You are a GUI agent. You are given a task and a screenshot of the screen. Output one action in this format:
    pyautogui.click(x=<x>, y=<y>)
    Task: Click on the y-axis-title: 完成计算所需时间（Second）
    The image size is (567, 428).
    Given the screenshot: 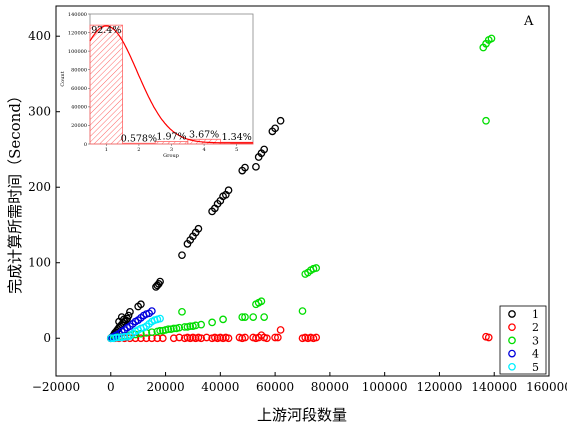 What is the action you would take?
    pyautogui.click(x=15, y=191)
    